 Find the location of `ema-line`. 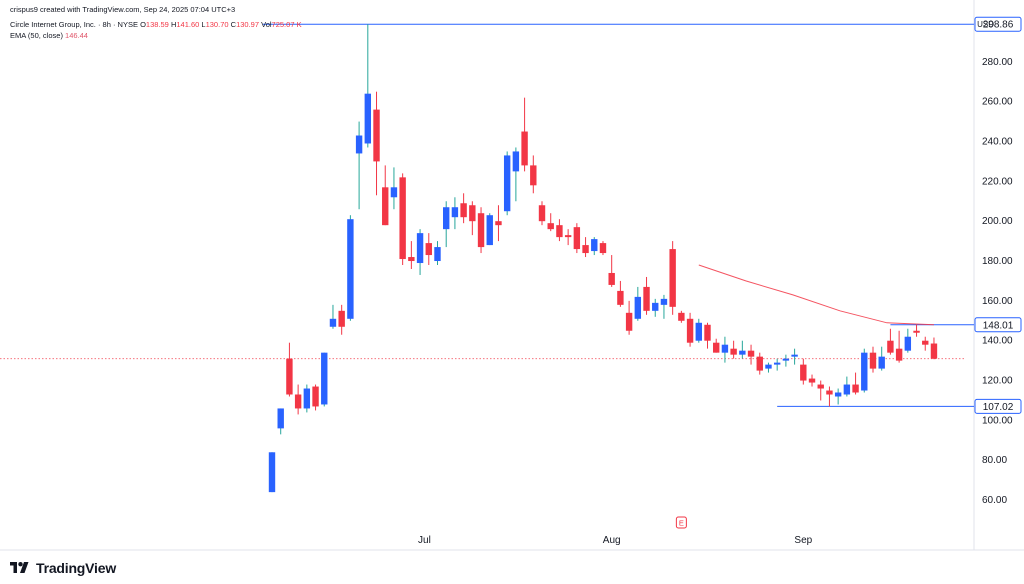

ema-line is located at coordinates (816, 295).